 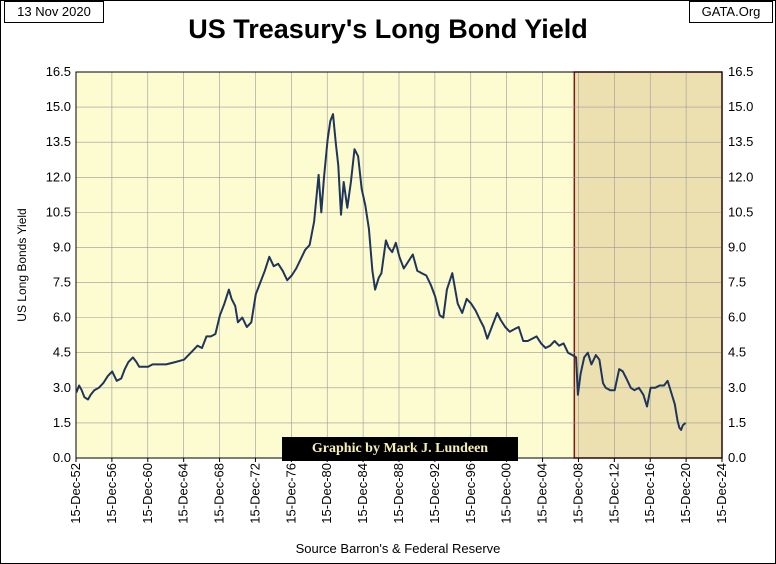 I want to click on y-tick-label-left: 1.5, so click(x=62, y=422).